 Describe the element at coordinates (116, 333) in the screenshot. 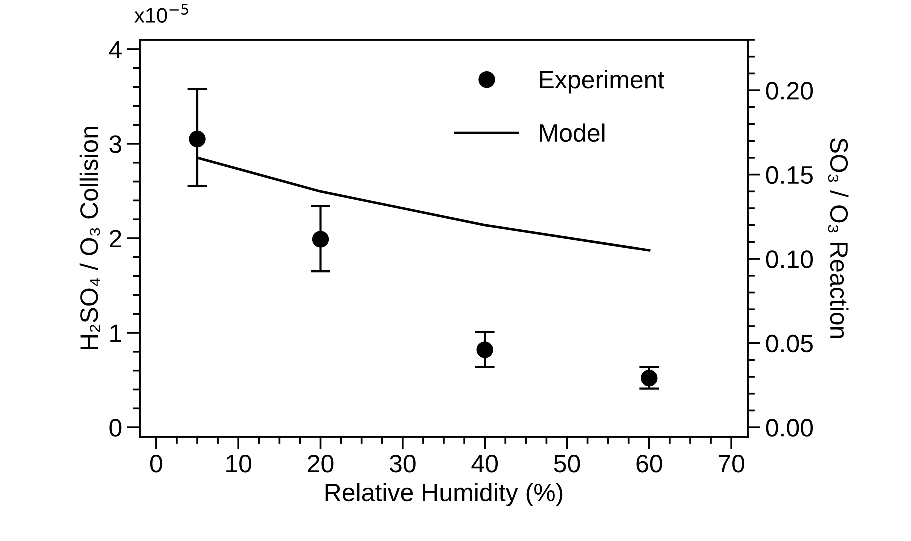

I see `y-tick-label: 1` at that location.